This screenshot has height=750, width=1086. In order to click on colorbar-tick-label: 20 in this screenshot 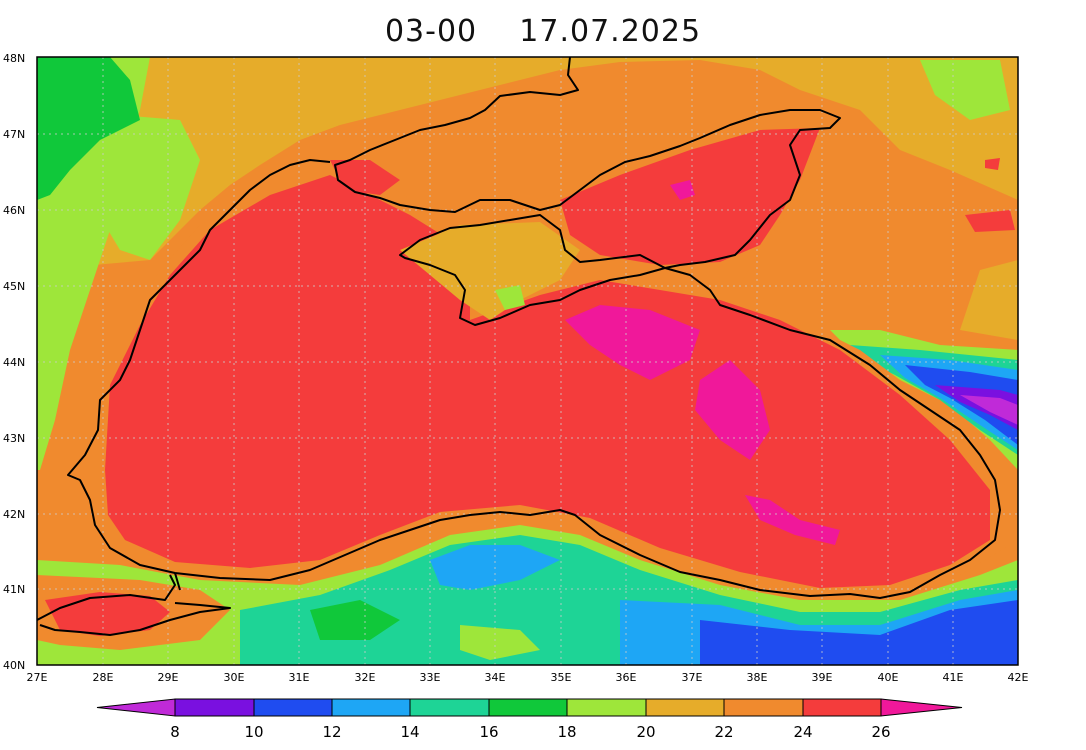, I will do `click(645, 732)`.